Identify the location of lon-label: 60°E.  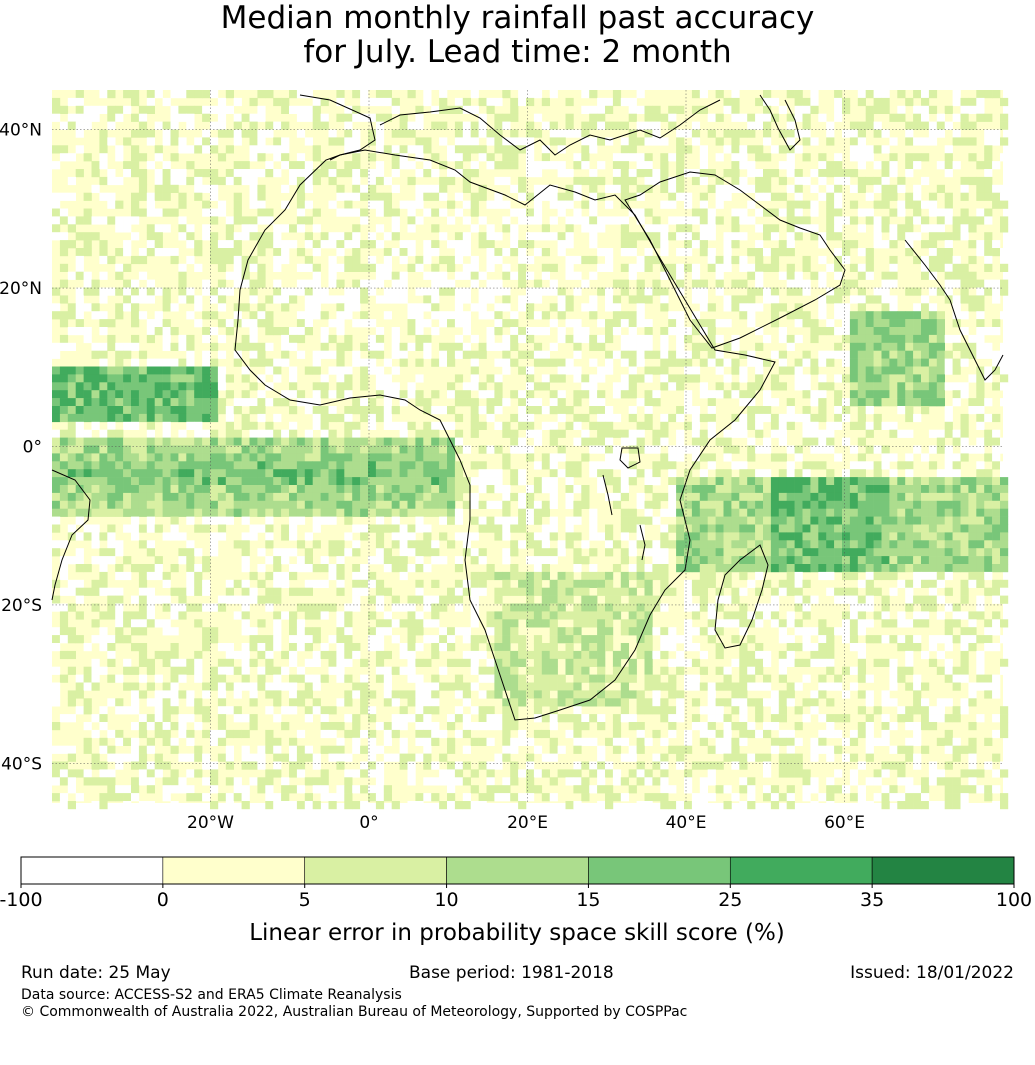
(844, 823).